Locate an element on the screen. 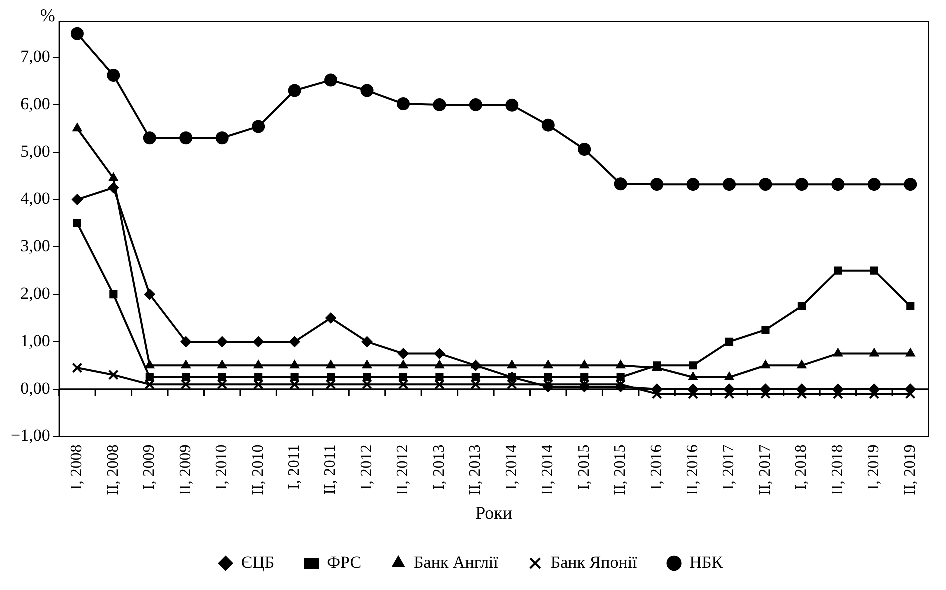 This screenshot has width=946, height=590. x-tick-label: I, 2008 is located at coordinates (77, 467).